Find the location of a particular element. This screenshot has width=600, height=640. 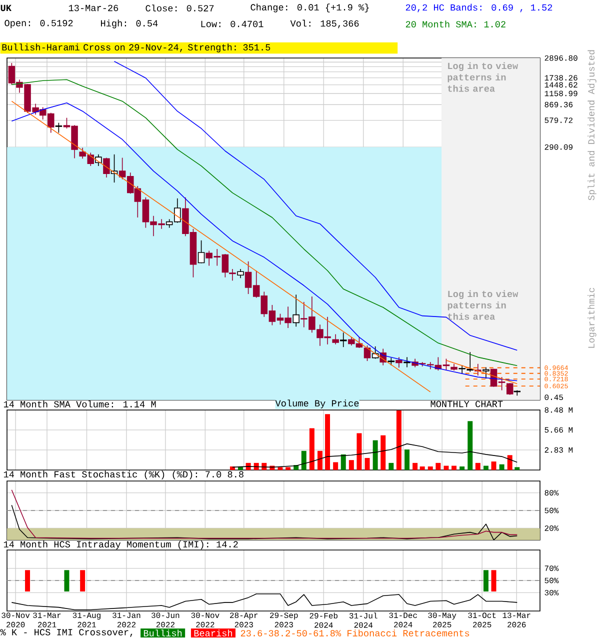

text: 23.6-38.2-50-61.8% Fibonacci Retracements is located at coordinates (355, 633).